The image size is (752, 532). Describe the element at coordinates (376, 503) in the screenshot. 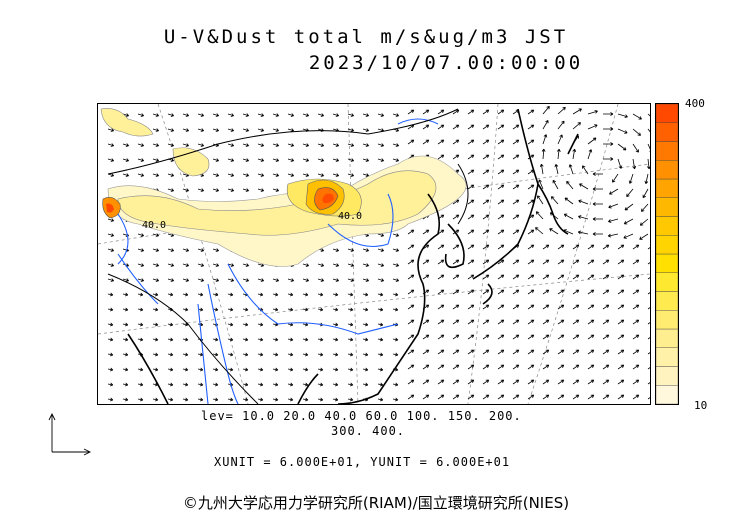

I see `copyright-notice: ©九州大学応用力学研究所(RIAM)/国立環境研究所(NIES)` at that location.